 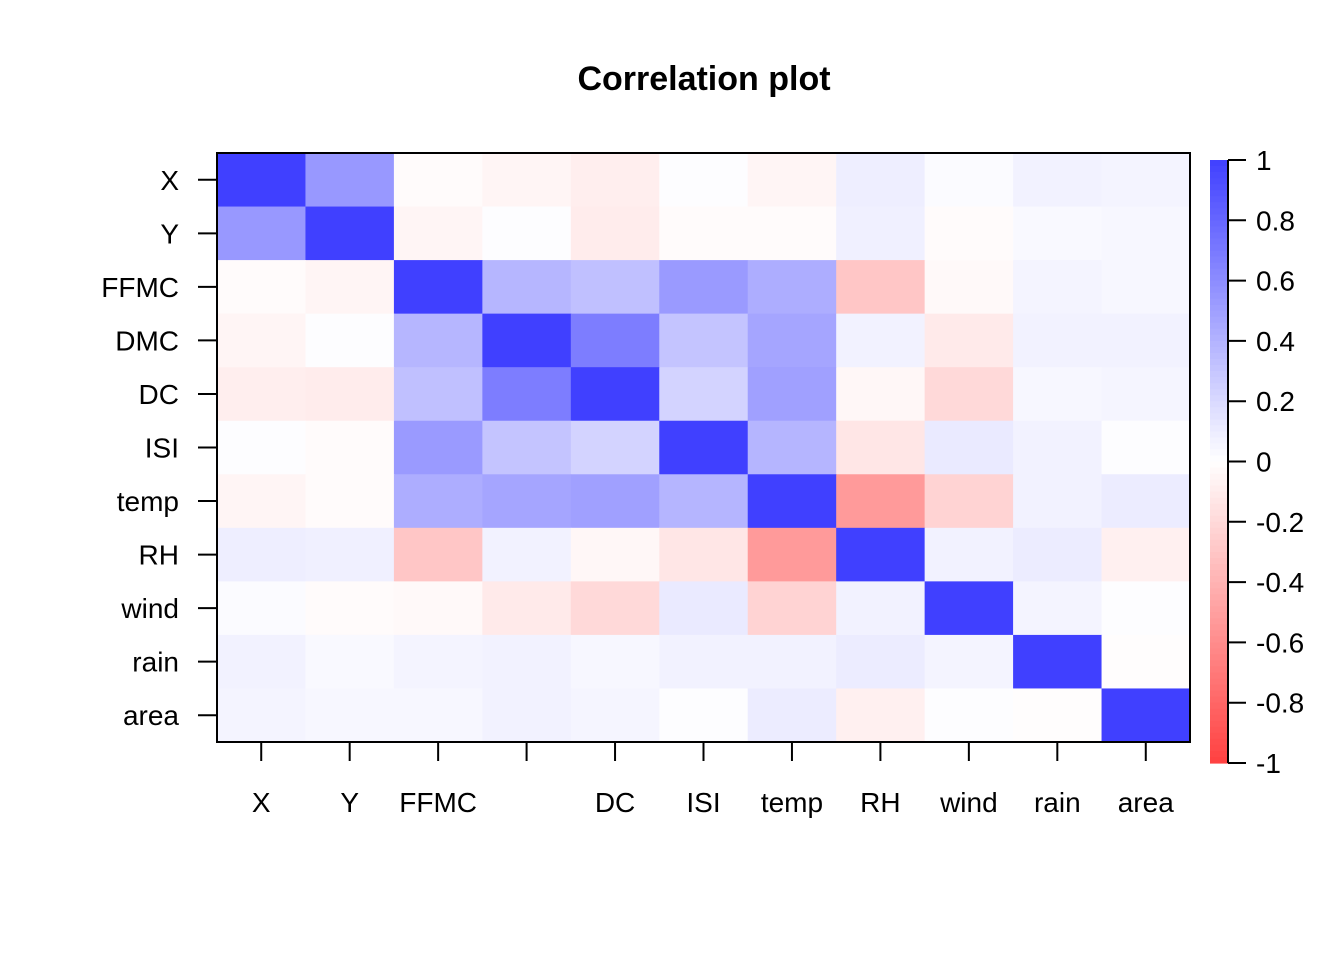 What do you see at coordinates (1264, 462) in the screenshot?
I see `colorbar-tick-label: 0` at bounding box center [1264, 462].